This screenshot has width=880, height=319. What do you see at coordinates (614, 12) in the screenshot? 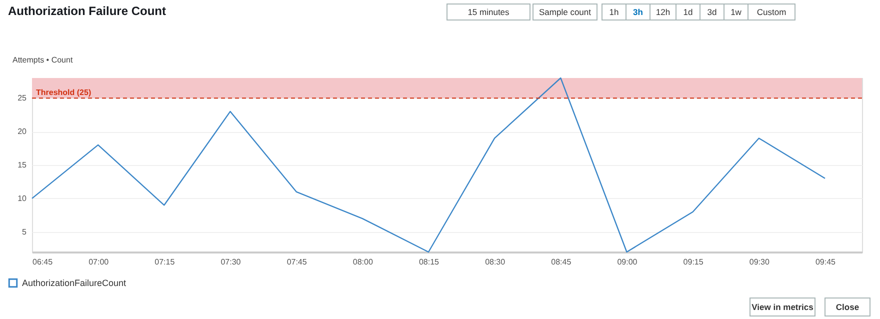
I see `text: 1h` at bounding box center [614, 12].